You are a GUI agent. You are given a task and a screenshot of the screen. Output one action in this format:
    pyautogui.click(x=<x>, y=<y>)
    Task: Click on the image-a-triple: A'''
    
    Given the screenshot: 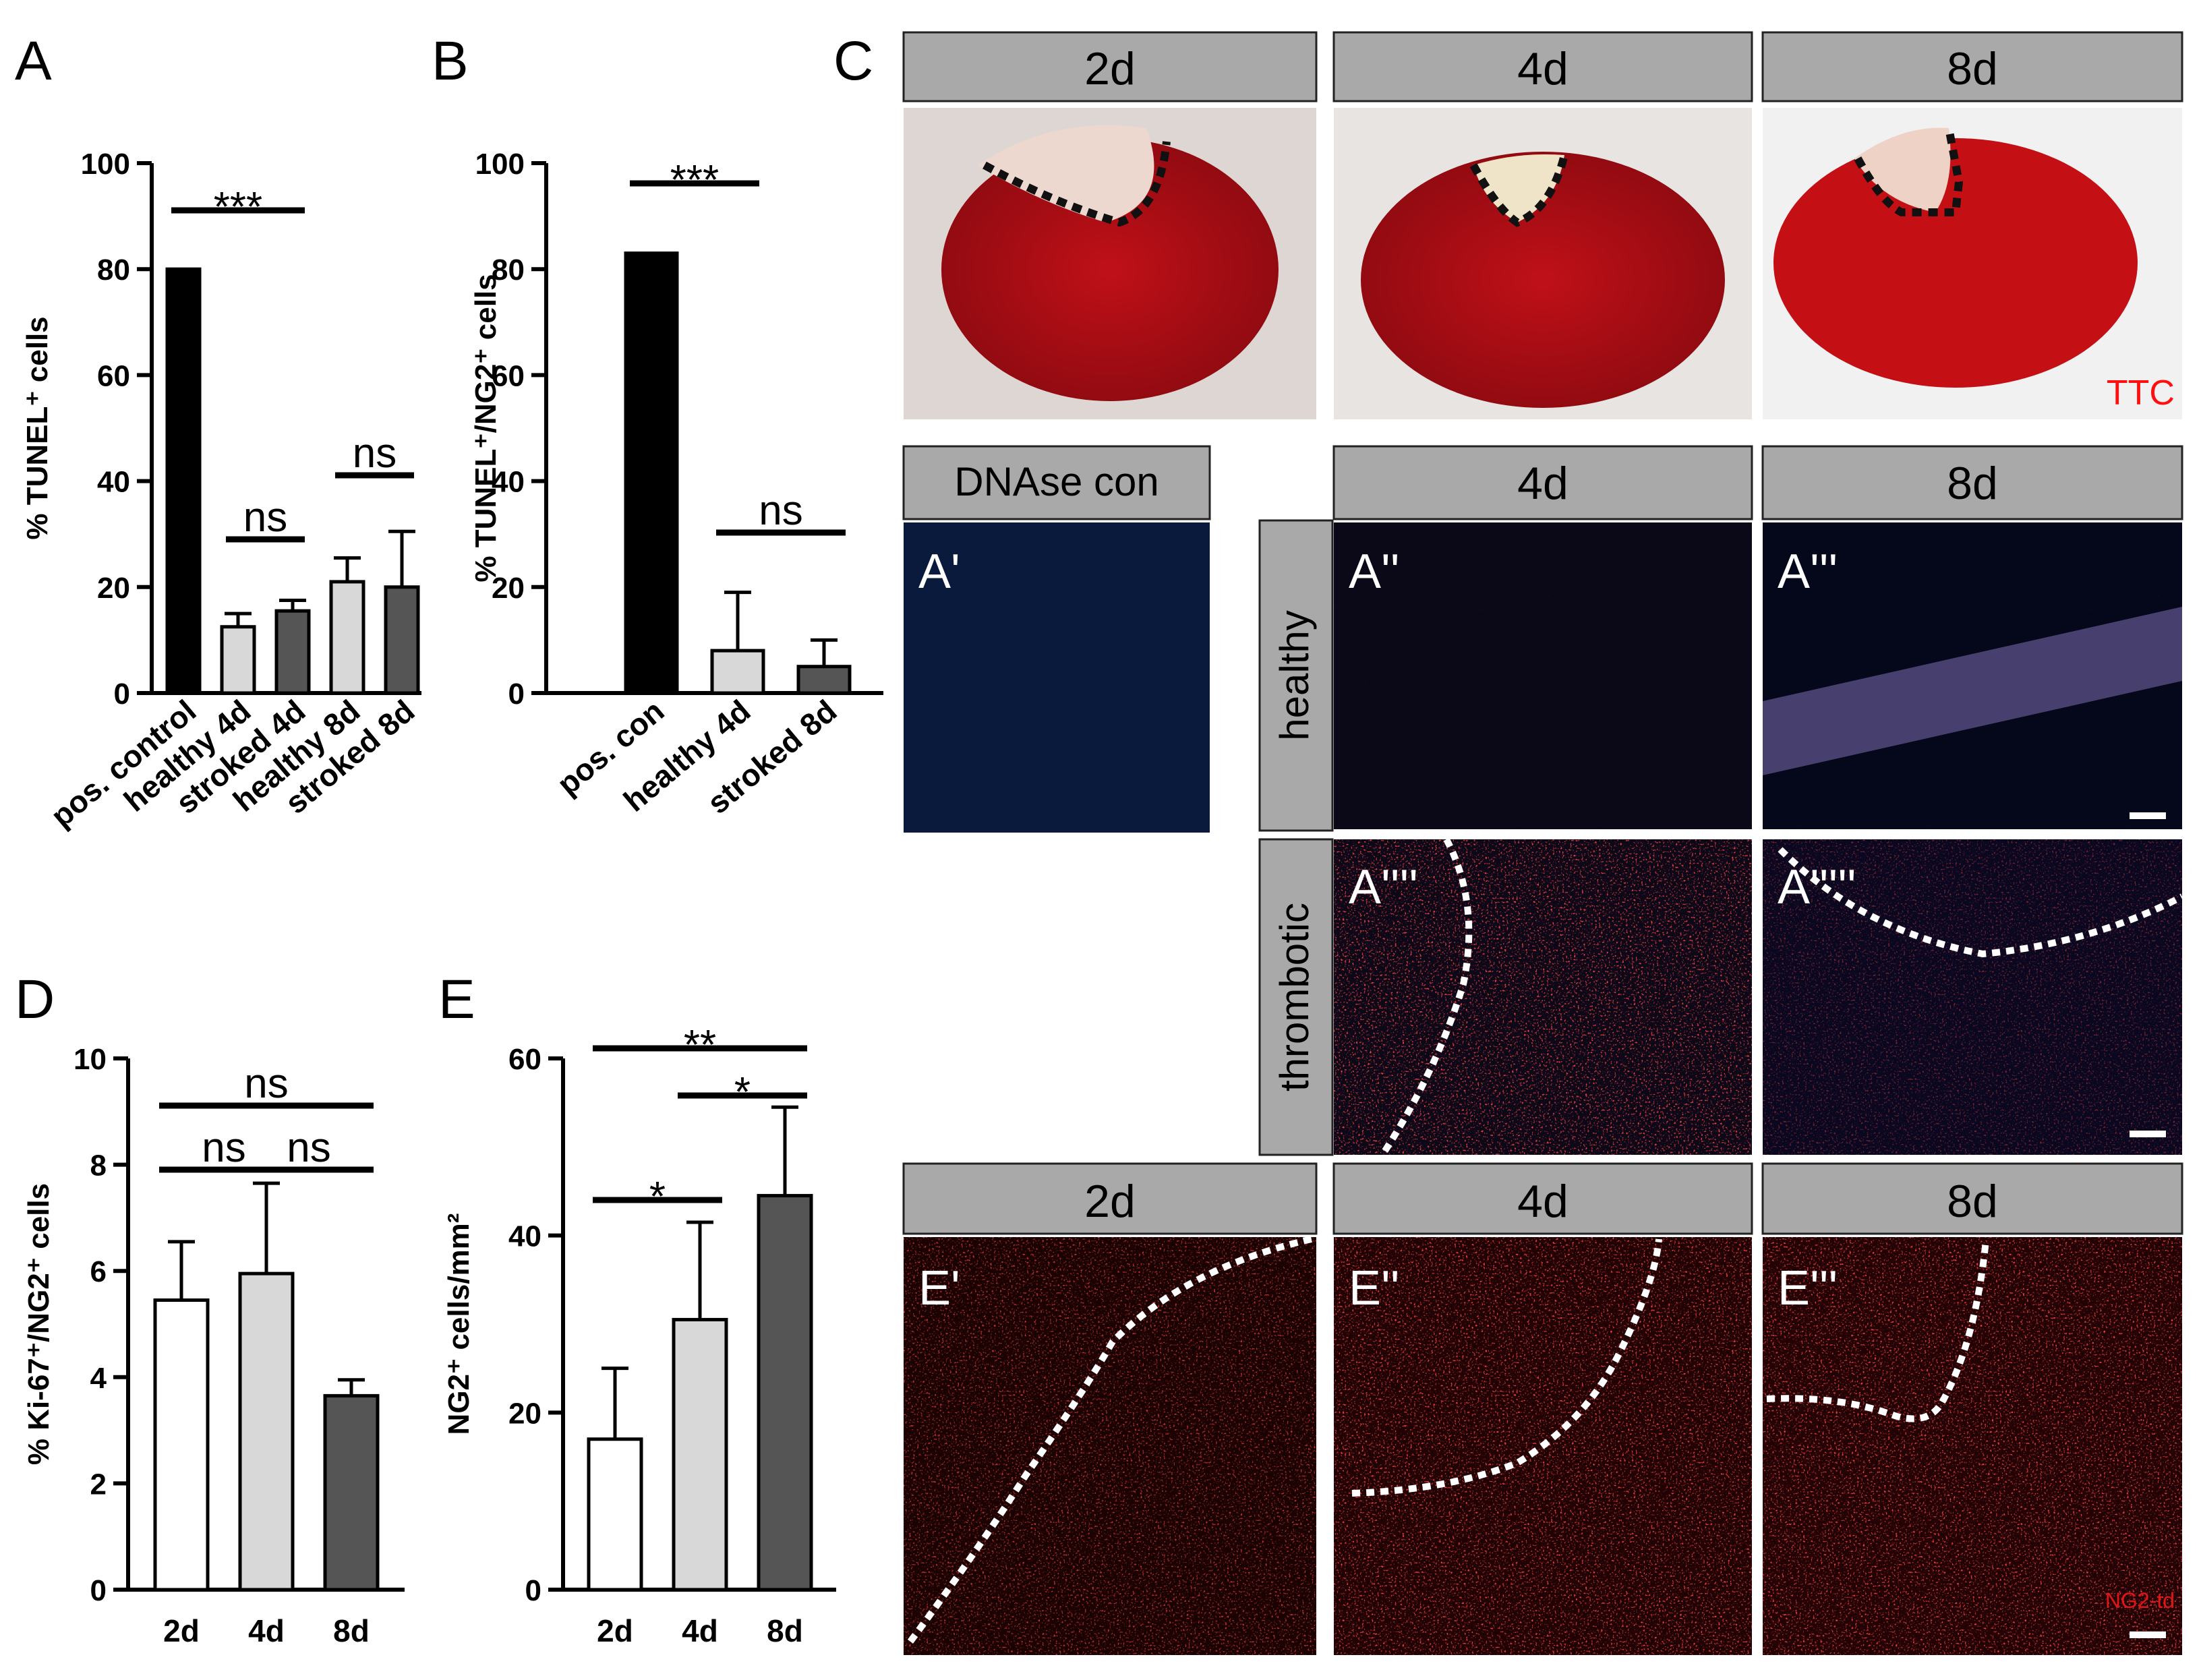 What is the action you would take?
    pyautogui.click(x=1972, y=675)
    